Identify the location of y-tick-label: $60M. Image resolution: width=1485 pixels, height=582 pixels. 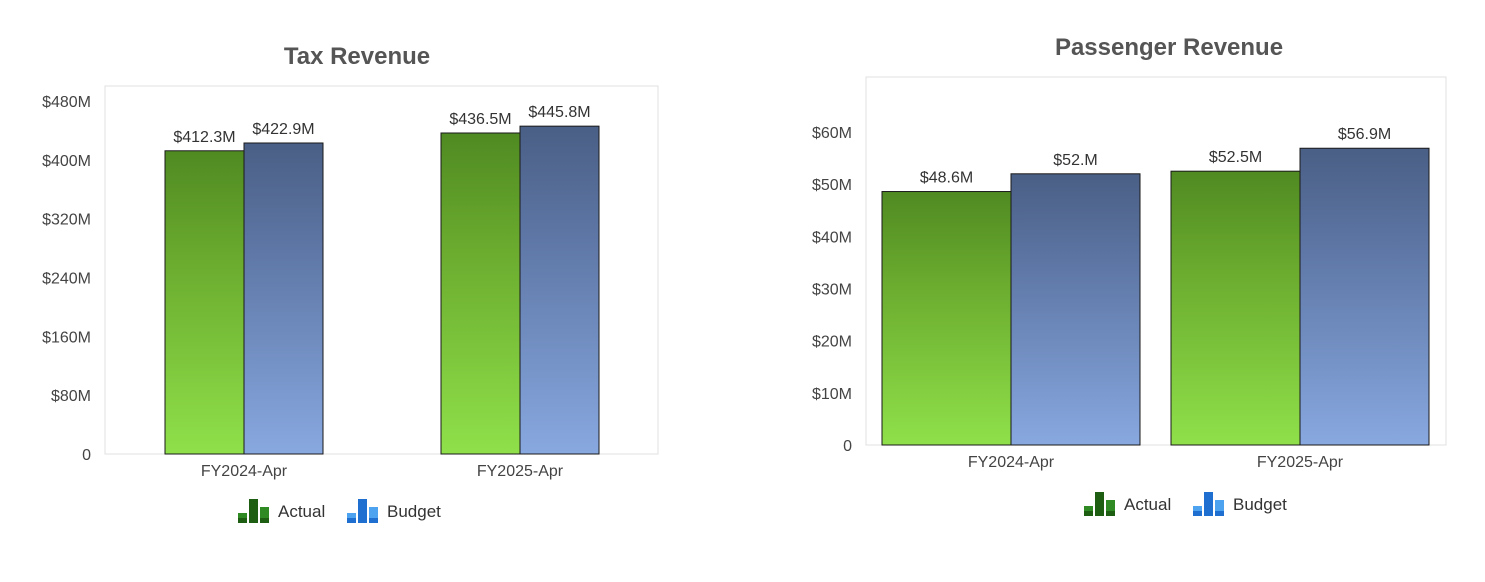
(832, 133).